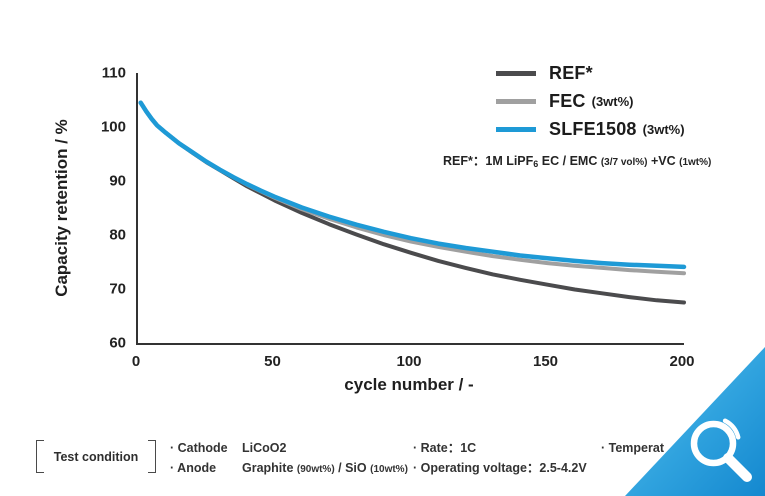  What do you see at coordinates (593, 128) in the screenshot?
I see `legend-label: SLFE1508` at bounding box center [593, 128].